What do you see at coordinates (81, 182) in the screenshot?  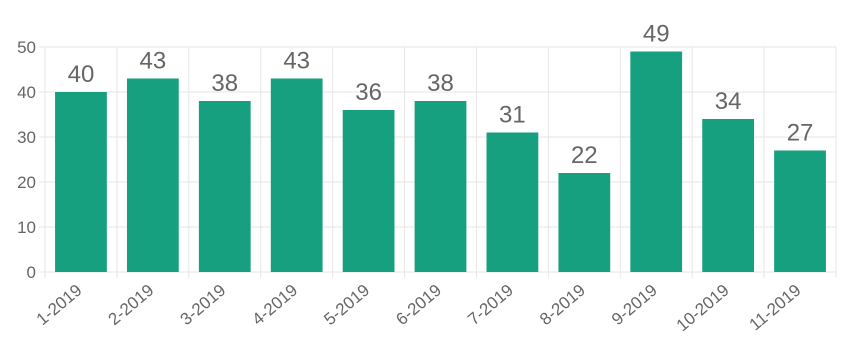 I see `bar-1-2019` at bounding box center [81, 182].